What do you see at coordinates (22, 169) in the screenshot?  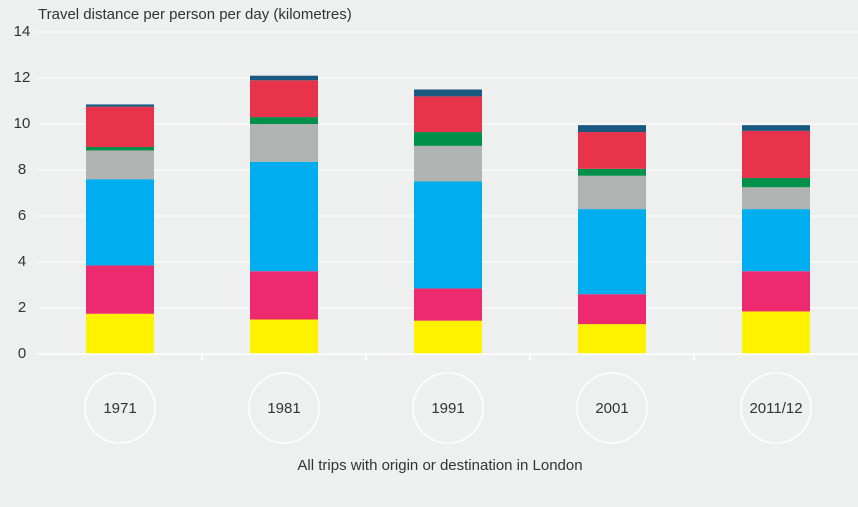 I see `y-tick-label: 8` at bounding box center [22, 169].